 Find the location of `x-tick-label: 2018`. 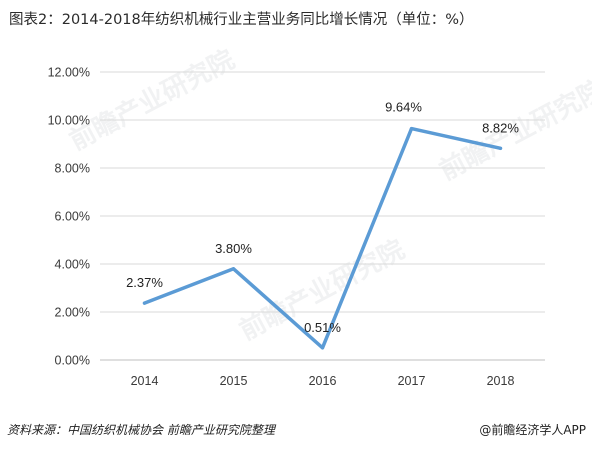

x-tick-label: 2018 is located at coordinates (501, 381).